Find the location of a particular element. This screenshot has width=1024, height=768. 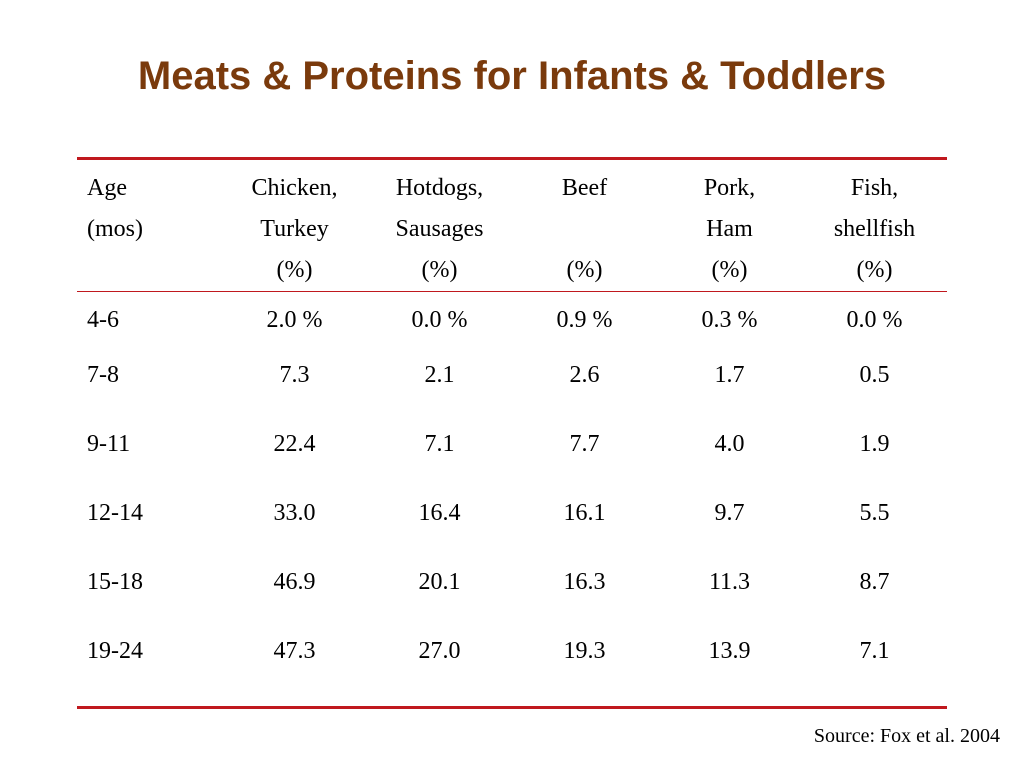

cell-value: 16.1 is located at coordinates (584, 513).